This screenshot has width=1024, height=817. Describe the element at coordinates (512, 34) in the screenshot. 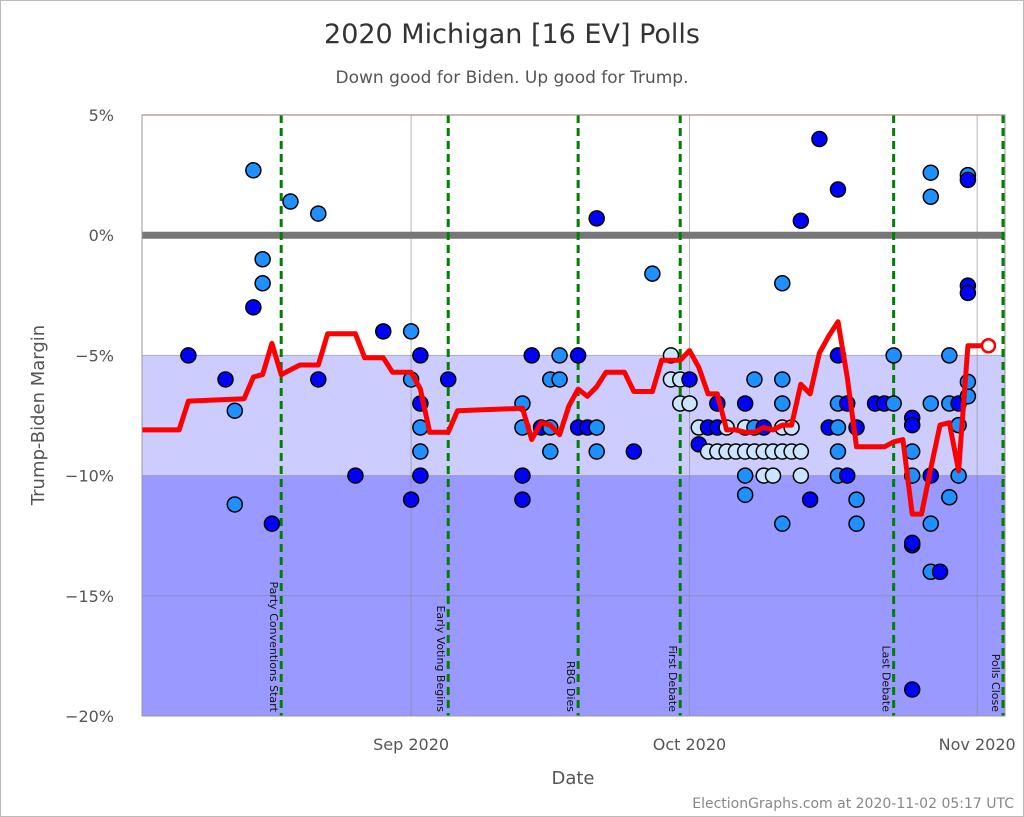

I see `chart-title: 2020 Michigan [16 EV] Polls` at that location.